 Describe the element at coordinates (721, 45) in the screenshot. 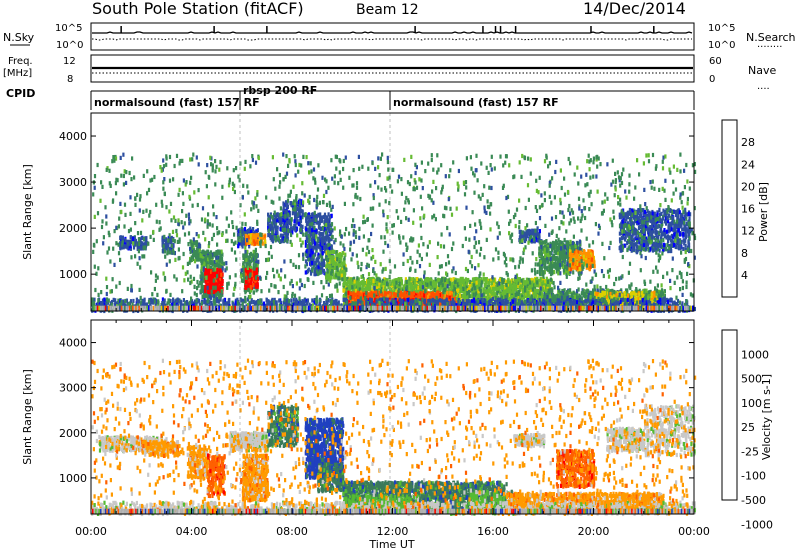

I see `nsearch-tick-bottom: 10^0` at that location.